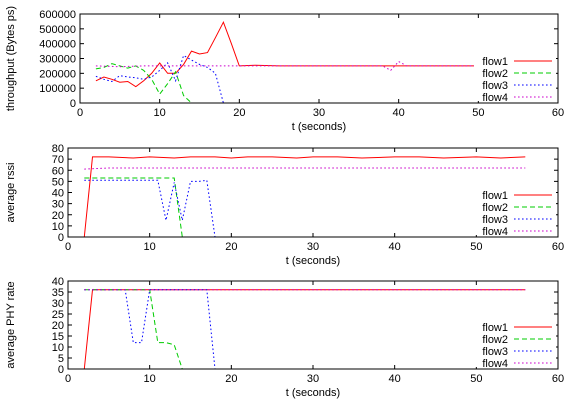 Image resolution: width=577 pixels, height=404 pixels. What do you see at coordinates (57, 89) in the screenshot?
I see `y-tick-label: 100000` at bounding box center [57, 89].